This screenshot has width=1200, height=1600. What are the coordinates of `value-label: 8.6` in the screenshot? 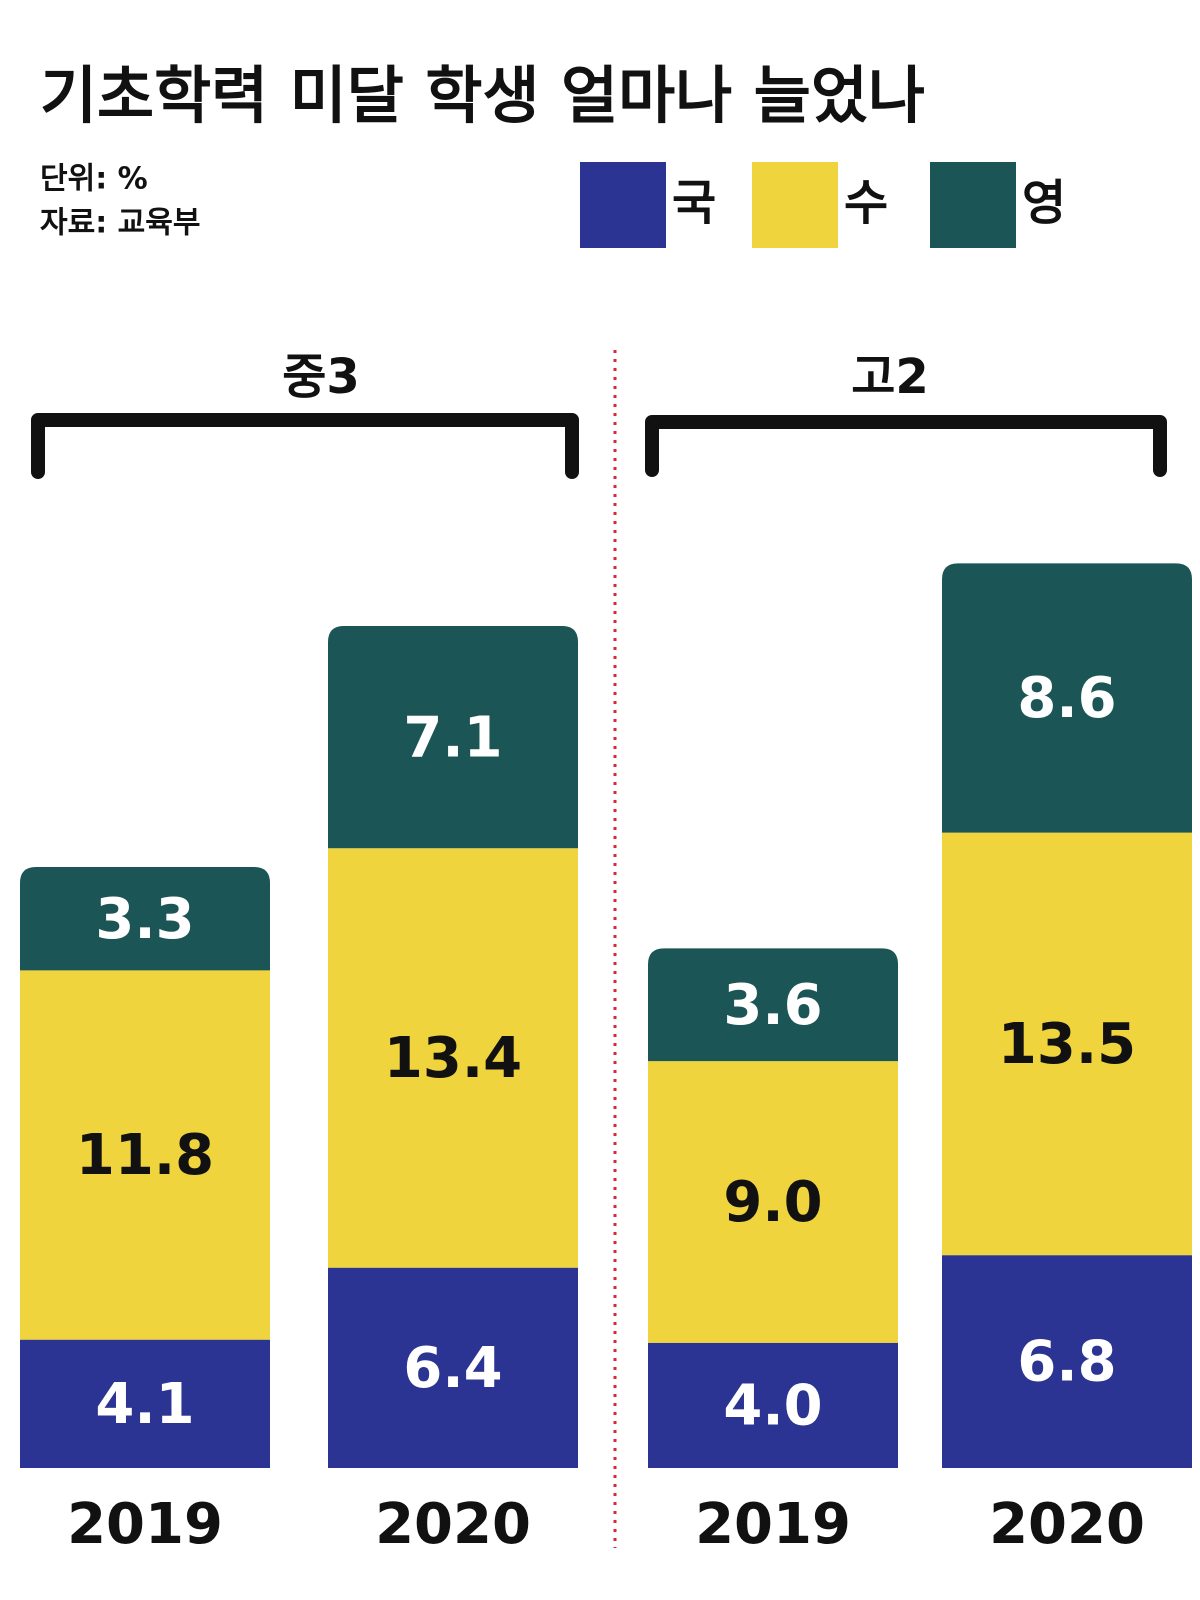 It's located at (1066, 698).